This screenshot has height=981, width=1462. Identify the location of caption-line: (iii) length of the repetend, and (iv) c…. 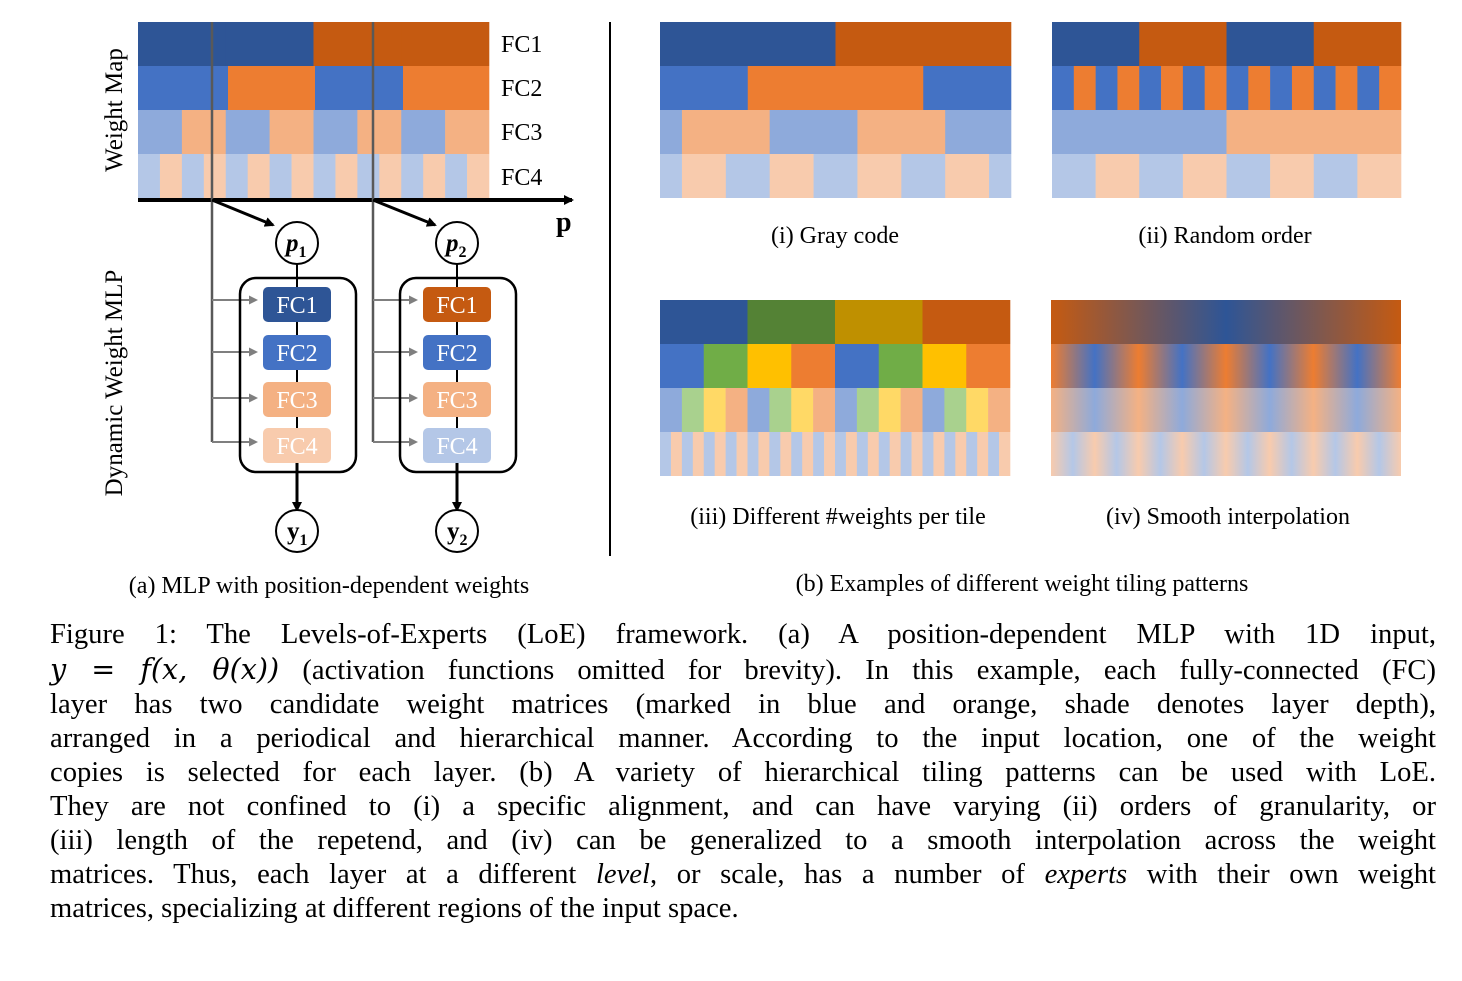
(743, 840).